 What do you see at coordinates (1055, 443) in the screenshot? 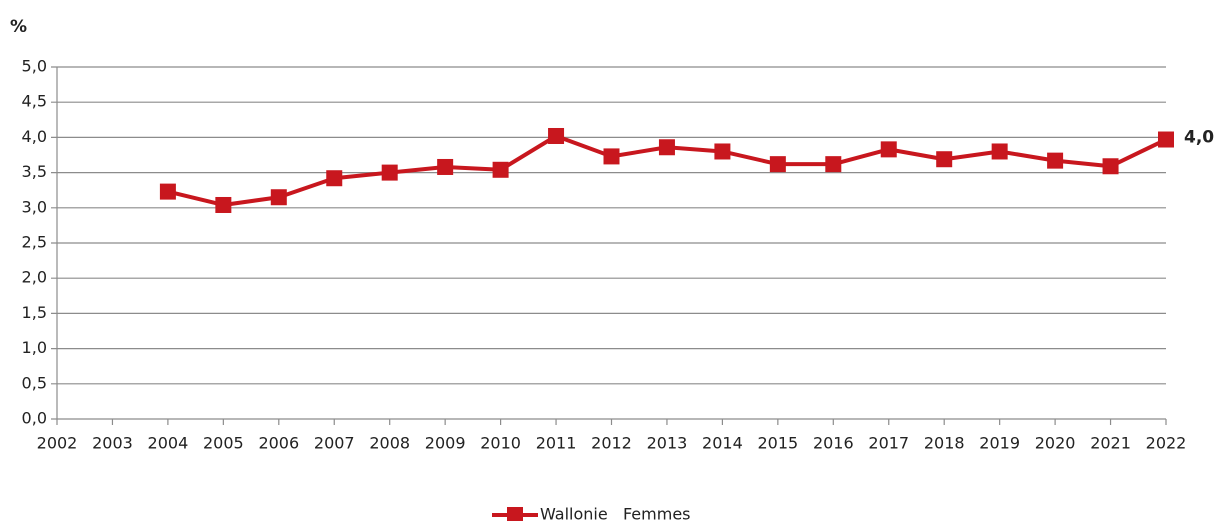
I see `x-tick-label: 2020` at bounding box center [1055, 443].